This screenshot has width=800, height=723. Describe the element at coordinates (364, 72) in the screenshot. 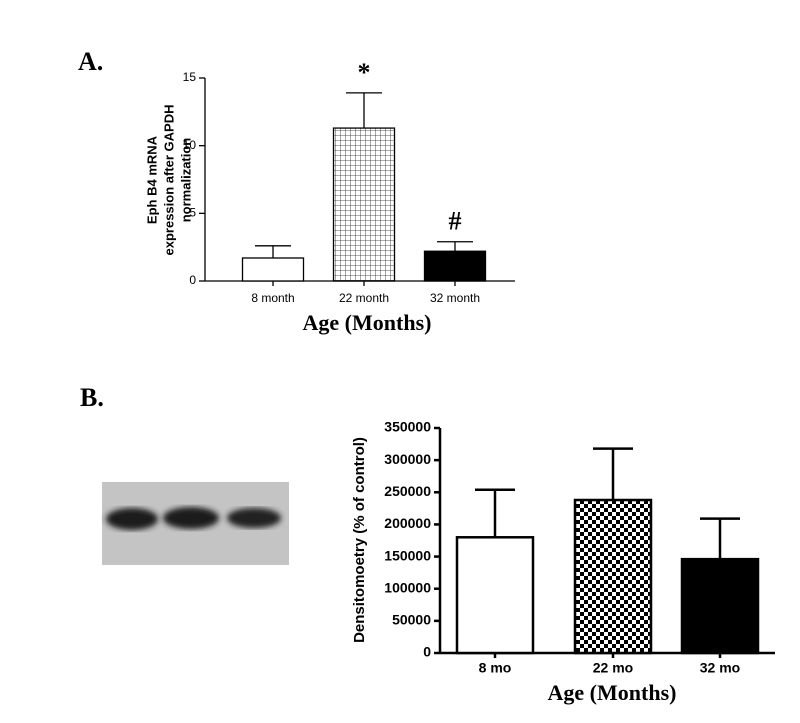

I see `annotation: *` at that location.